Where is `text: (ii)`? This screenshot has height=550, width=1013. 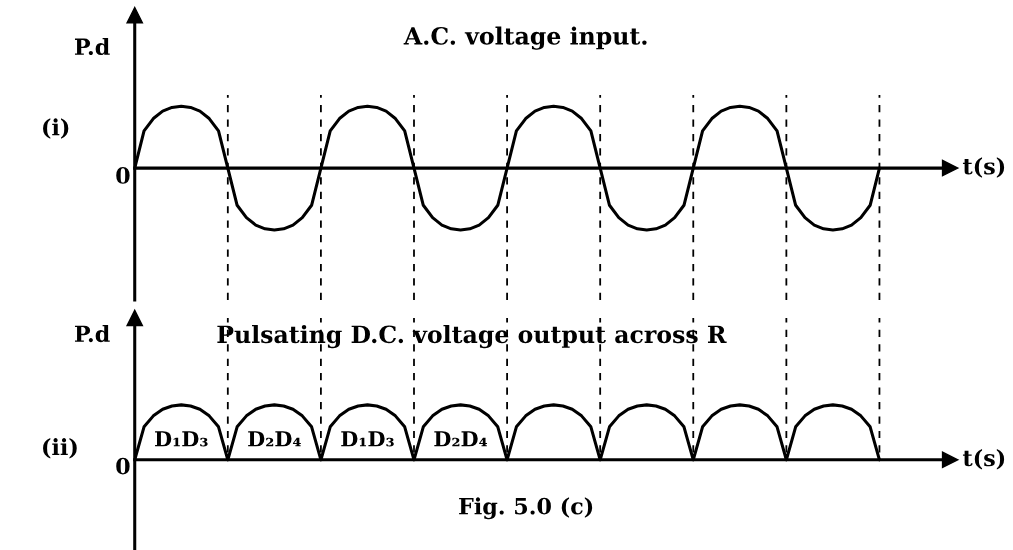
text: (ii) is located at coordinates (60, 448).